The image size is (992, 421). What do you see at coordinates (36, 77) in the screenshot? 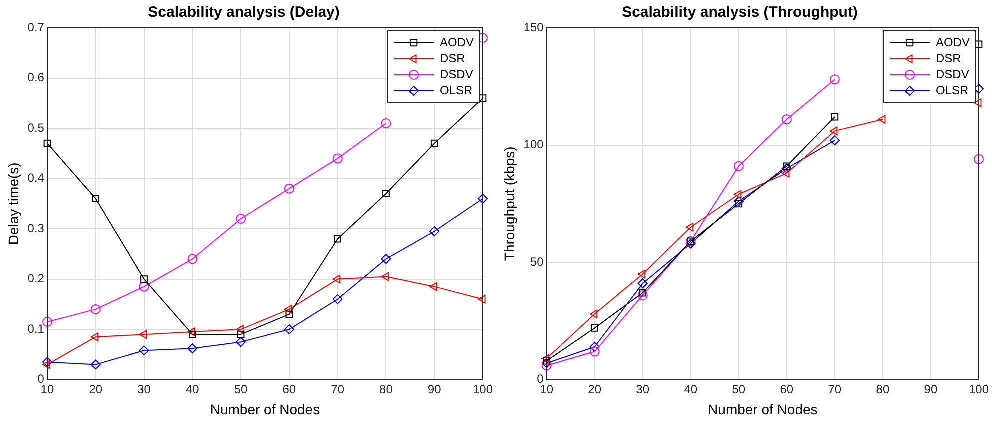
I see `y-tick-label: 0.6` at bounding box center [36, 77].